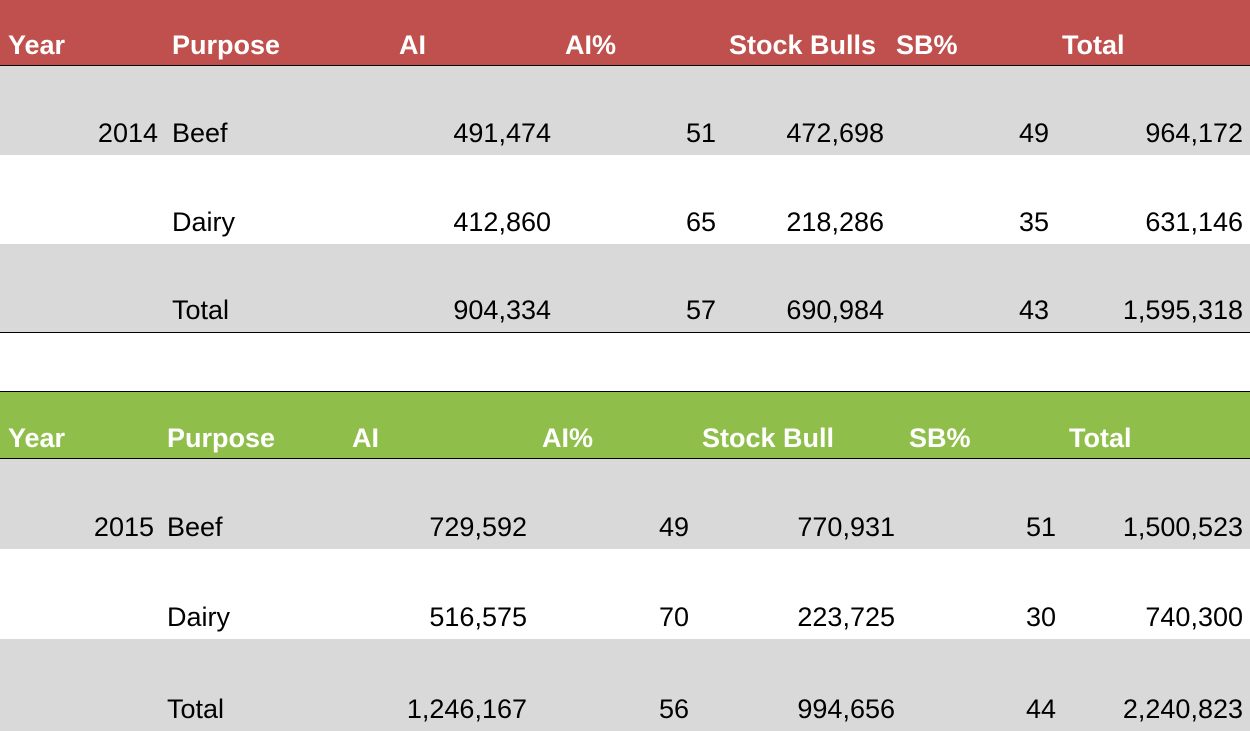 Image resolution: width=1250 pixels, height=731 pixels. Describe the element at coordinates (846, 709) in the screenshot. I see `cell-stock-bull: 994,656` at that location.